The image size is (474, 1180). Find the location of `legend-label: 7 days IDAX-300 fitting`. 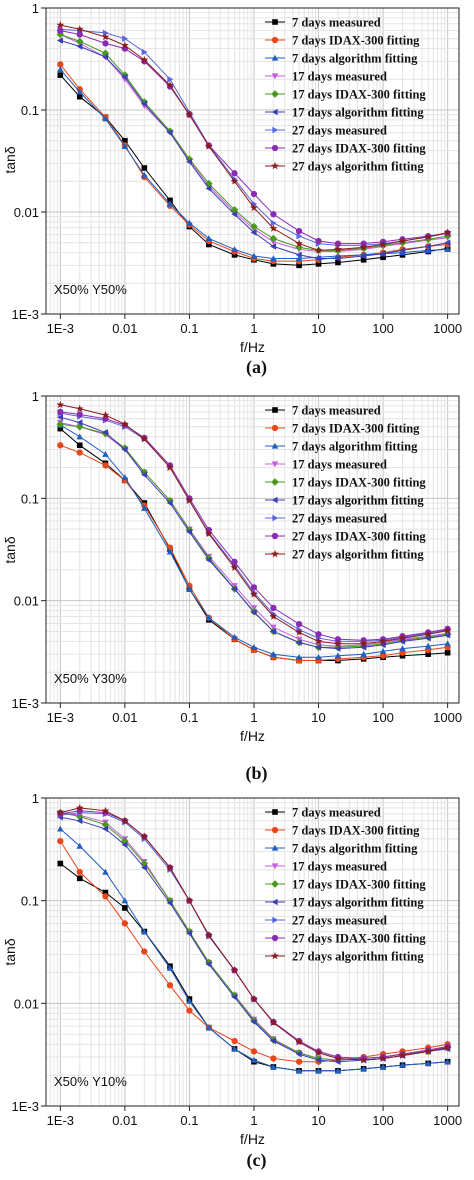

legend-label: 7 days IDAX-300 fitting is located at coordinates (356, 41).